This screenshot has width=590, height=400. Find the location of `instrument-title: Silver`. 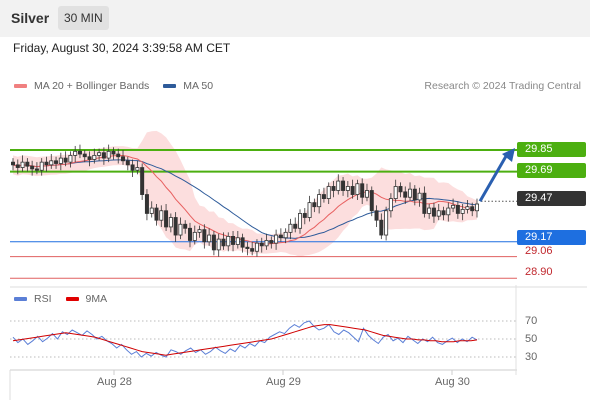

instrument-title: Silver is located at coordinates (30, 18).